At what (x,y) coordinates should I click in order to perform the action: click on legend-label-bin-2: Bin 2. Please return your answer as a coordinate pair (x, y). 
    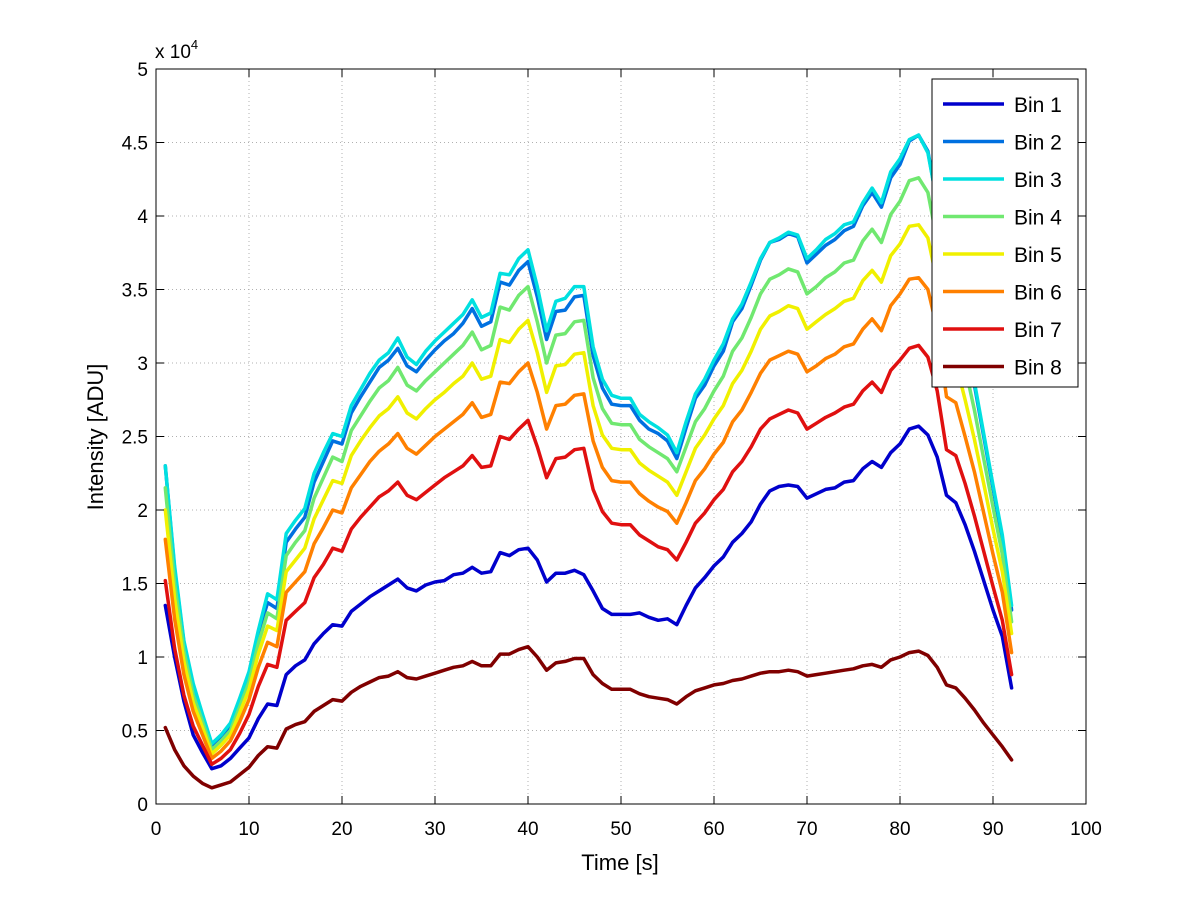
    Looking at the image, I should click on (1038, 143).